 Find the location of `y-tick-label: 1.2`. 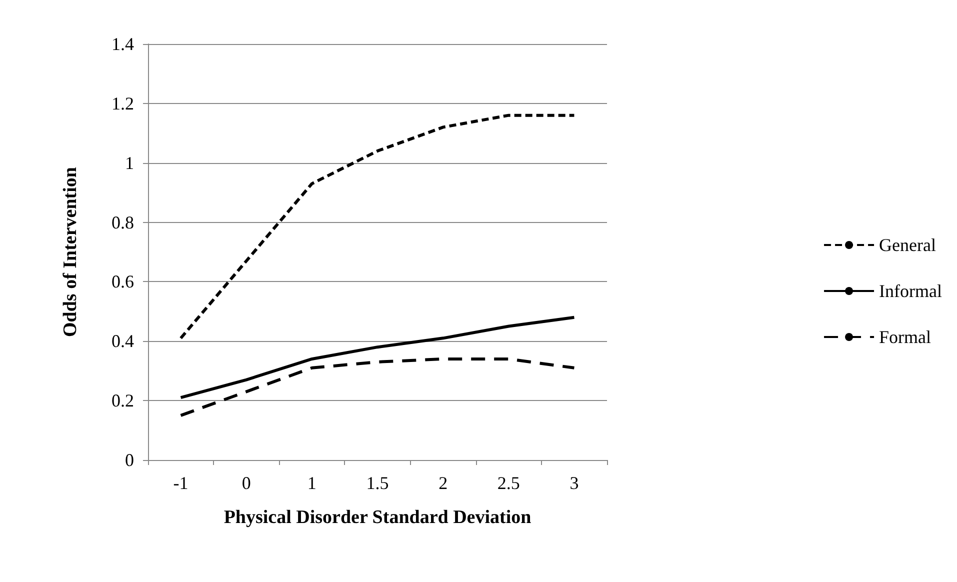

y-tick-label: 1.2 is located at coordinates (123, 103).